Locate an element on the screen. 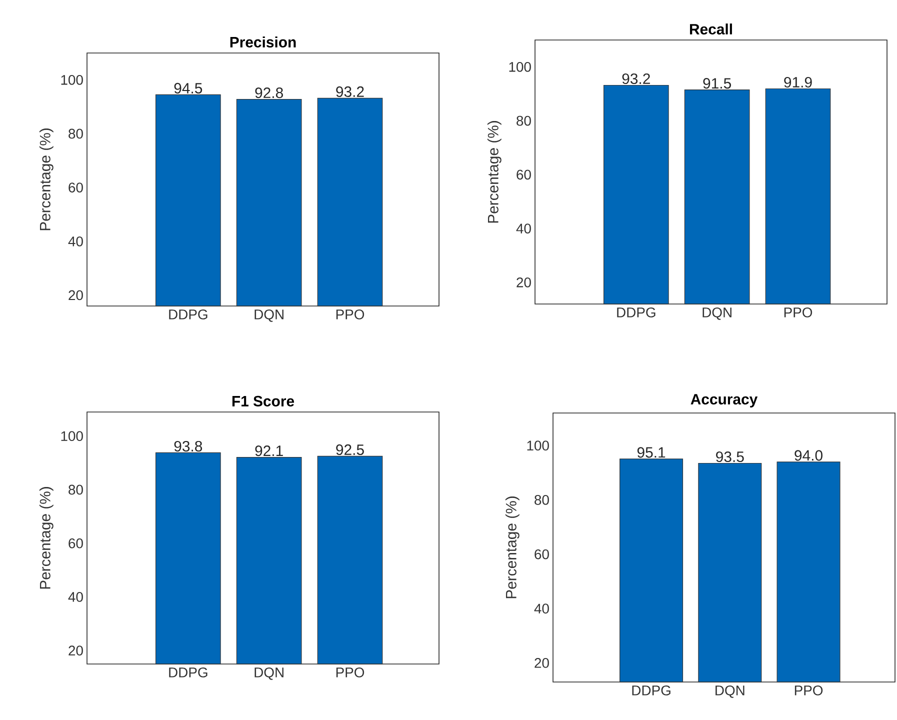 Image resolution: width=897 pixels, height=720 pixels. data-label: 91.9 is located at coordinates (798, 82).